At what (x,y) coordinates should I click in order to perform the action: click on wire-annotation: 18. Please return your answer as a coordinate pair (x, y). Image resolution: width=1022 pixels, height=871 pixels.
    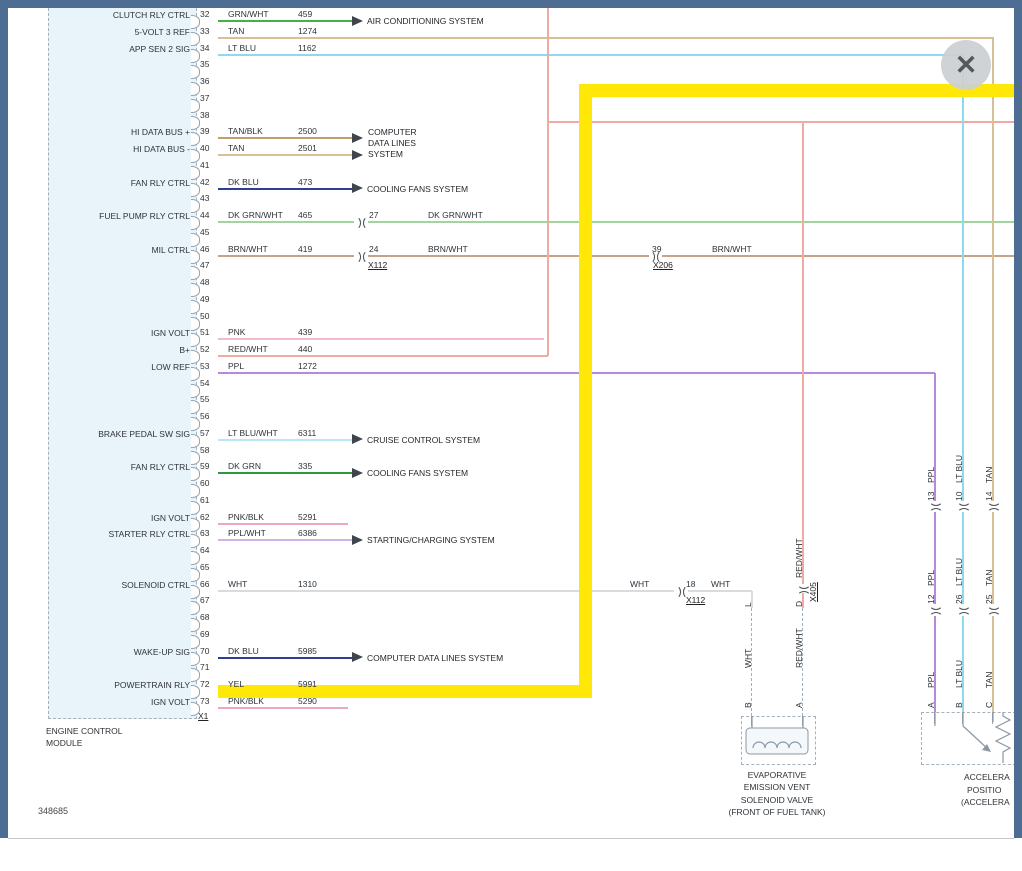
    Looking at the image, I should click on (691, 583).